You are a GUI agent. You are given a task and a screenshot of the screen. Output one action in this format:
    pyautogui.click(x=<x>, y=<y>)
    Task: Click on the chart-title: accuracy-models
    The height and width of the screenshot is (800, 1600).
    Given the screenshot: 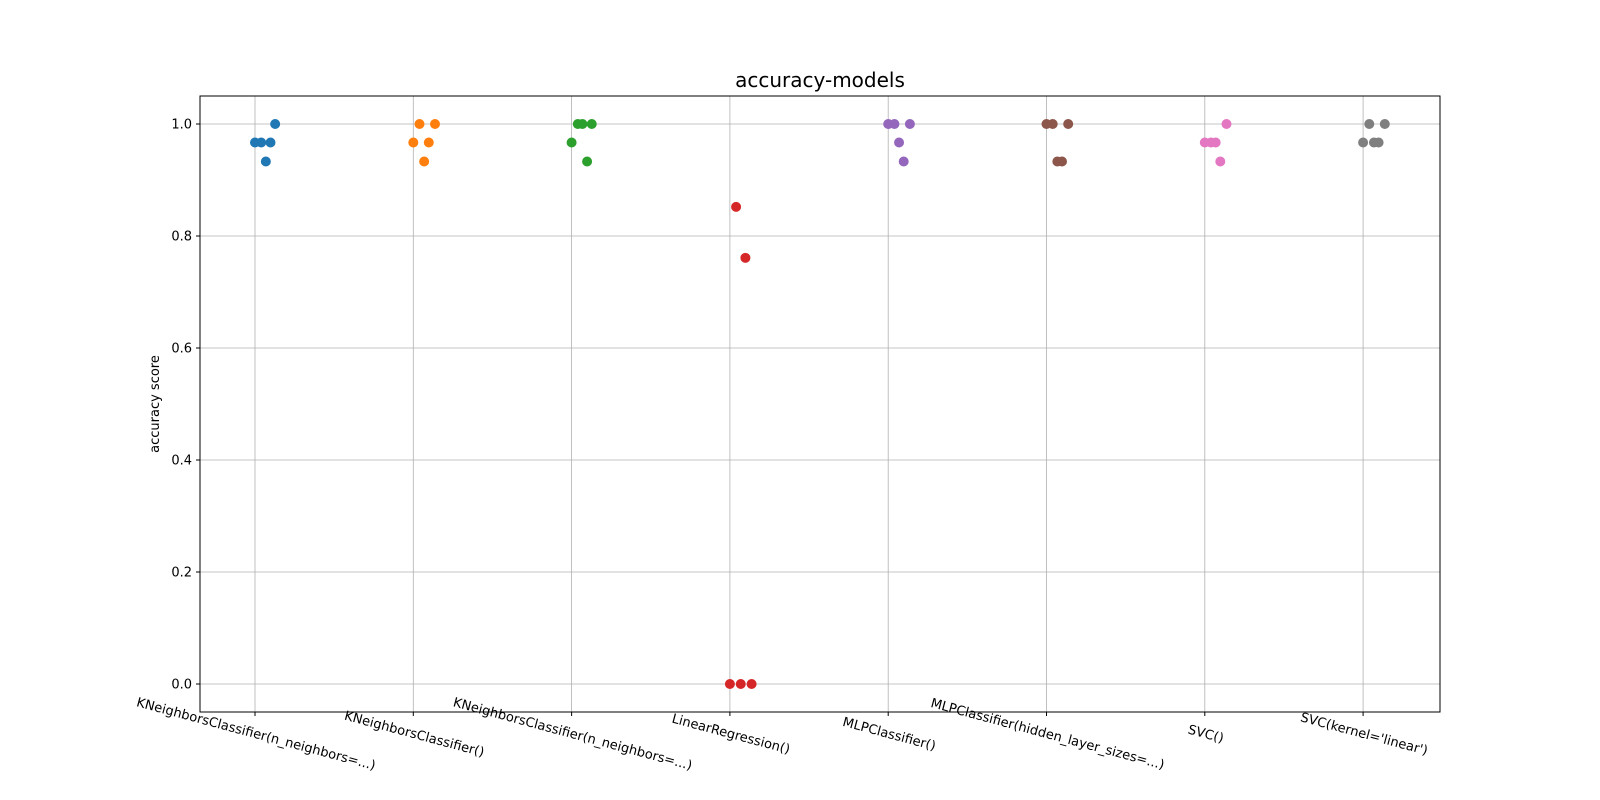 What is the action you would take?
    pyautogui.click(x=820, y=80)
    